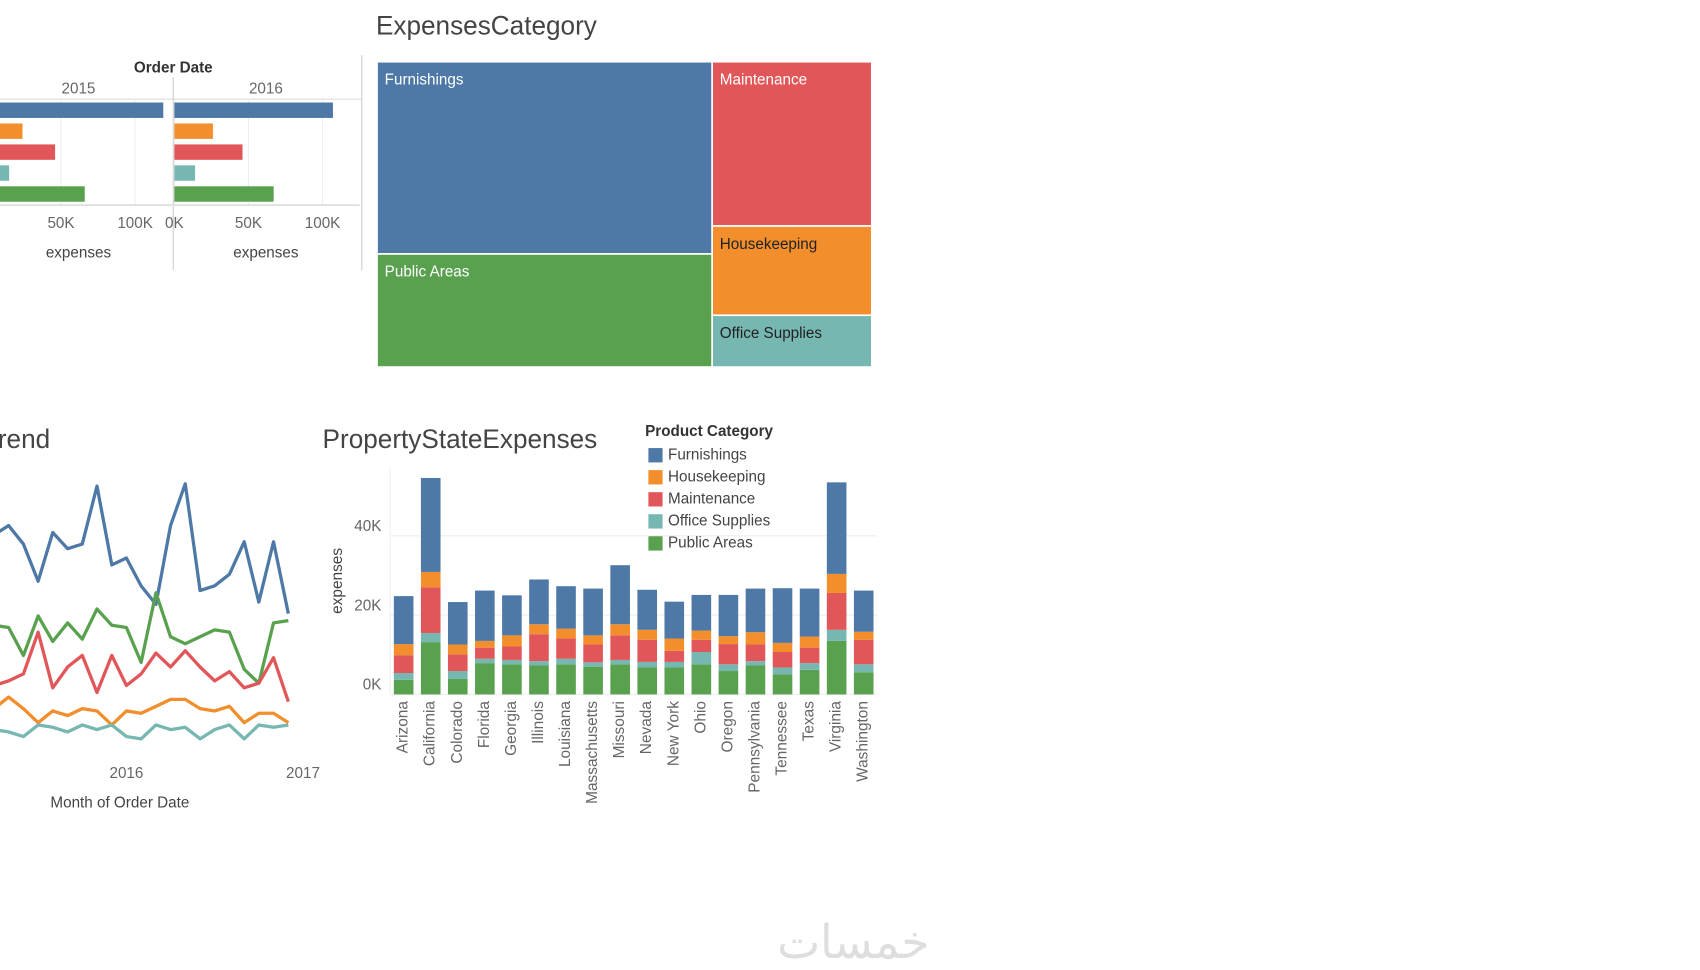 This screenshot has width=1700, height=970. Describe the element at coordinates (173, 67) in the screenshot. I see `header: Order Date` at that location.